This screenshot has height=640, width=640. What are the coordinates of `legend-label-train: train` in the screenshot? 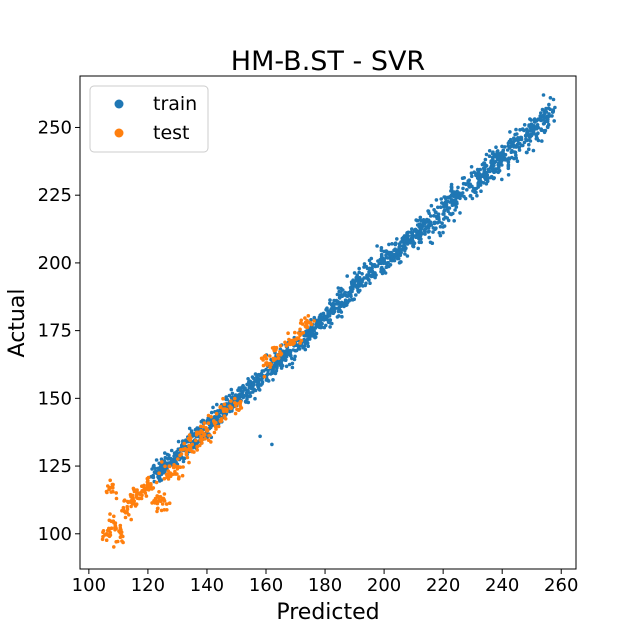 It's located at (175, 104).